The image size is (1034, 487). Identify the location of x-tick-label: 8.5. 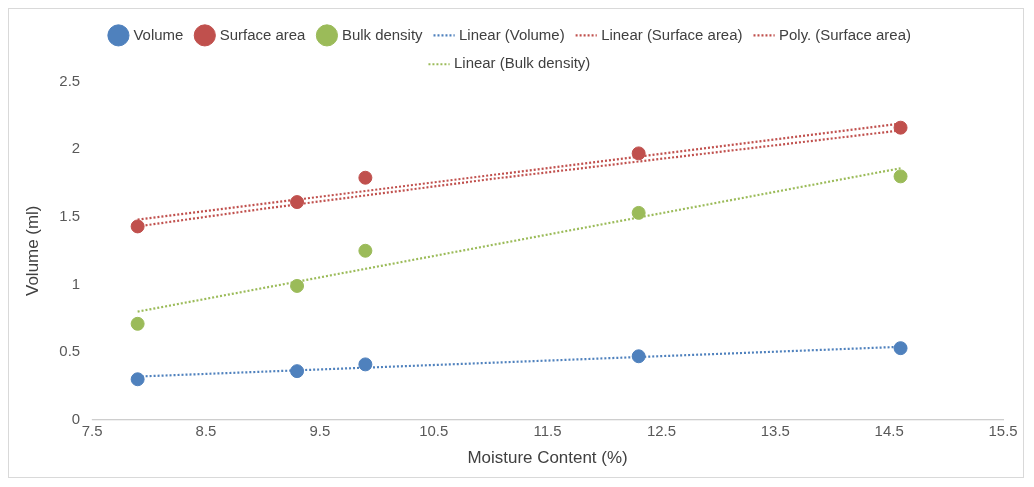
(206, 430).